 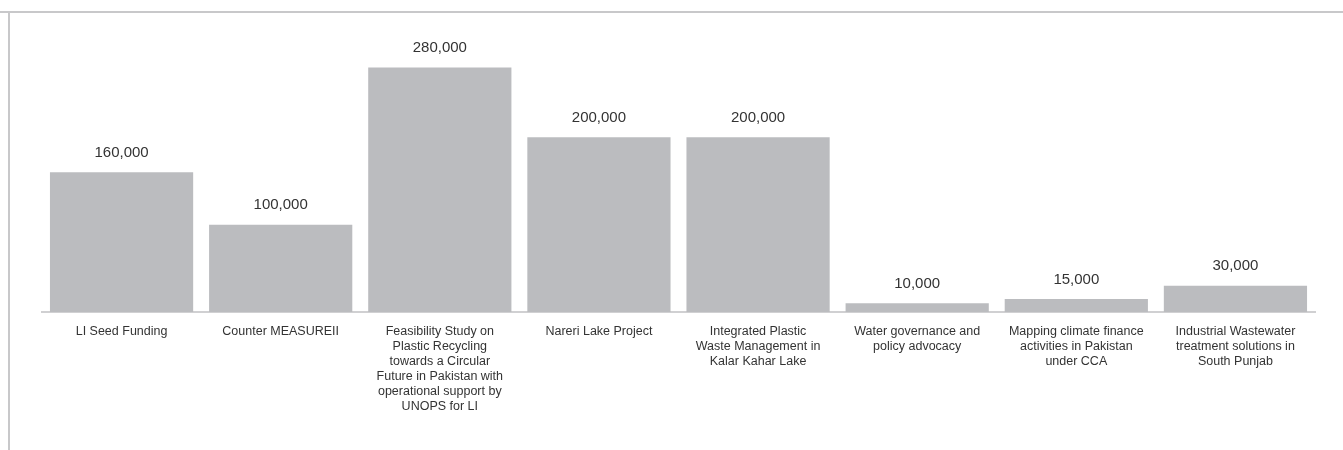 I want to click on x-tick-label: Nareri Lake Project, so click(x=599, y=330).